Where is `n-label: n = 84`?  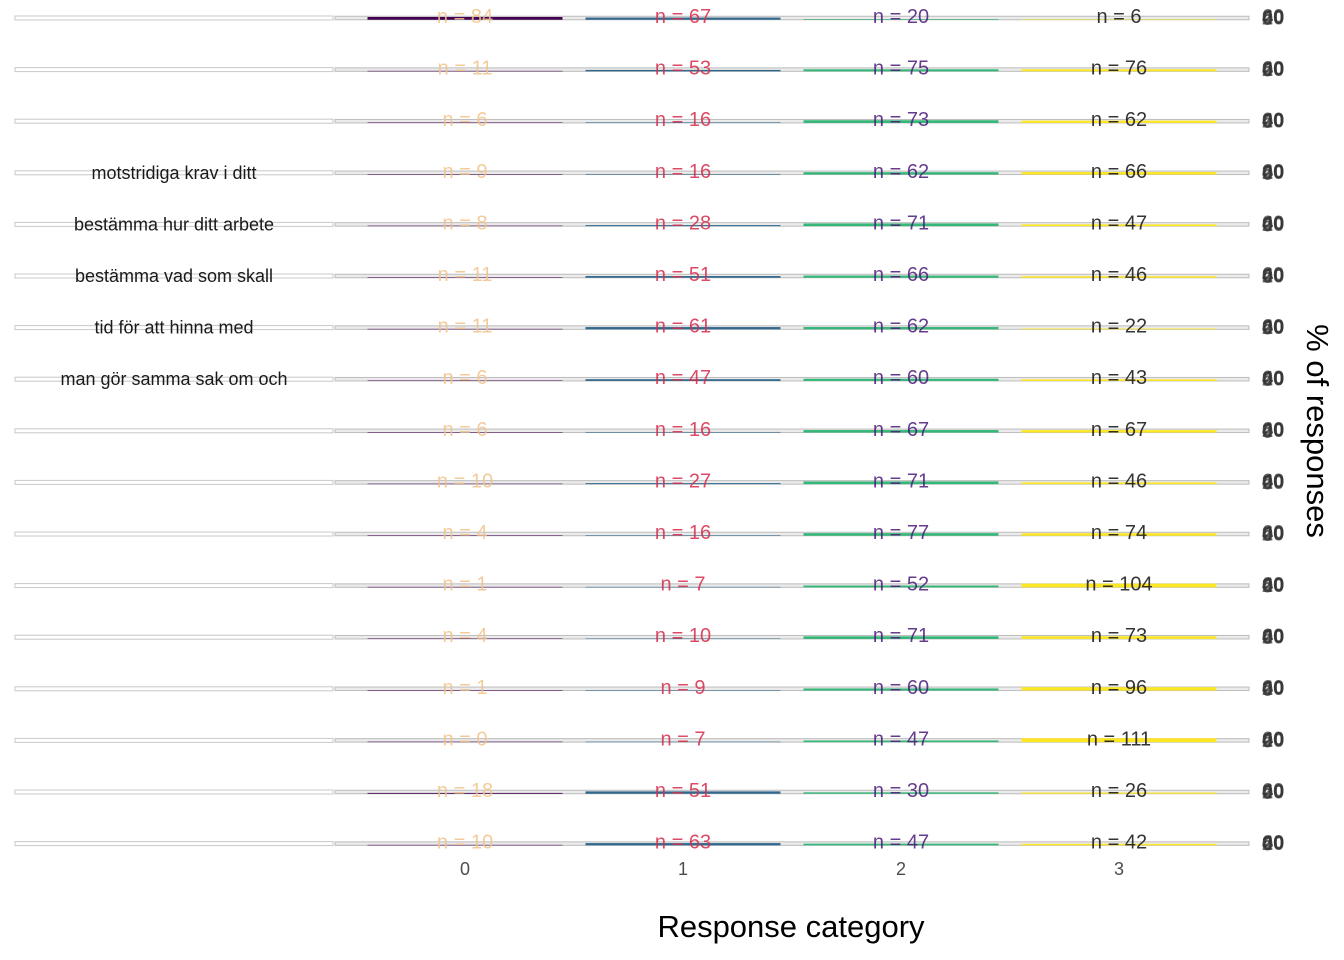 n-label: n = 84 is located at coordinates (465, 17).